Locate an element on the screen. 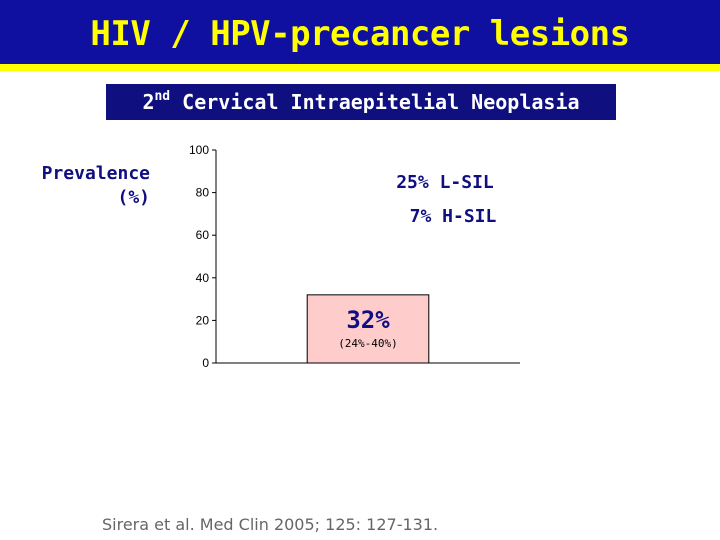 This screenshot has height=540, width=720. subtitle-ordinal-suffix: nd is located at coordinates (162, 96).